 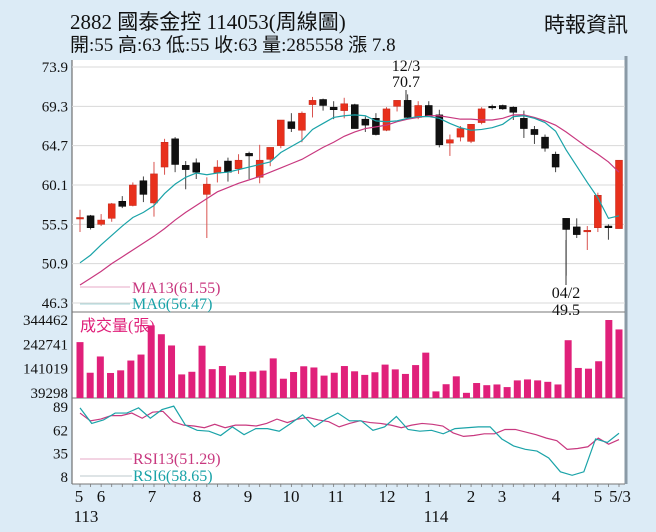 What do you see at coordinates (50, 394) in the screenshot?
I see `volume-tick: 39298` at bounding box center [50, 394].